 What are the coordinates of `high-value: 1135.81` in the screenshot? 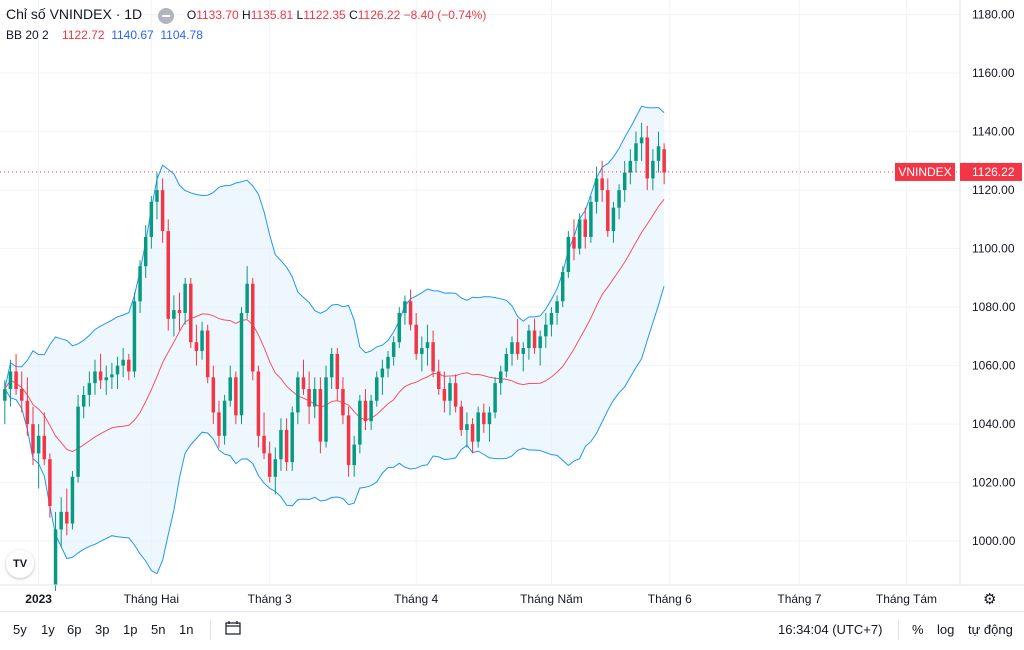 It's located at (272, 15).